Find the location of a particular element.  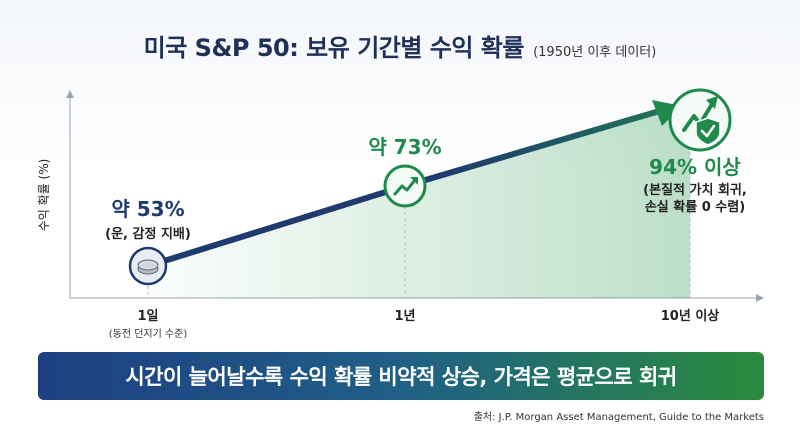

annotation-3-line-2: 손실 확률 0 수렴) is located at coordinates (695, 207).